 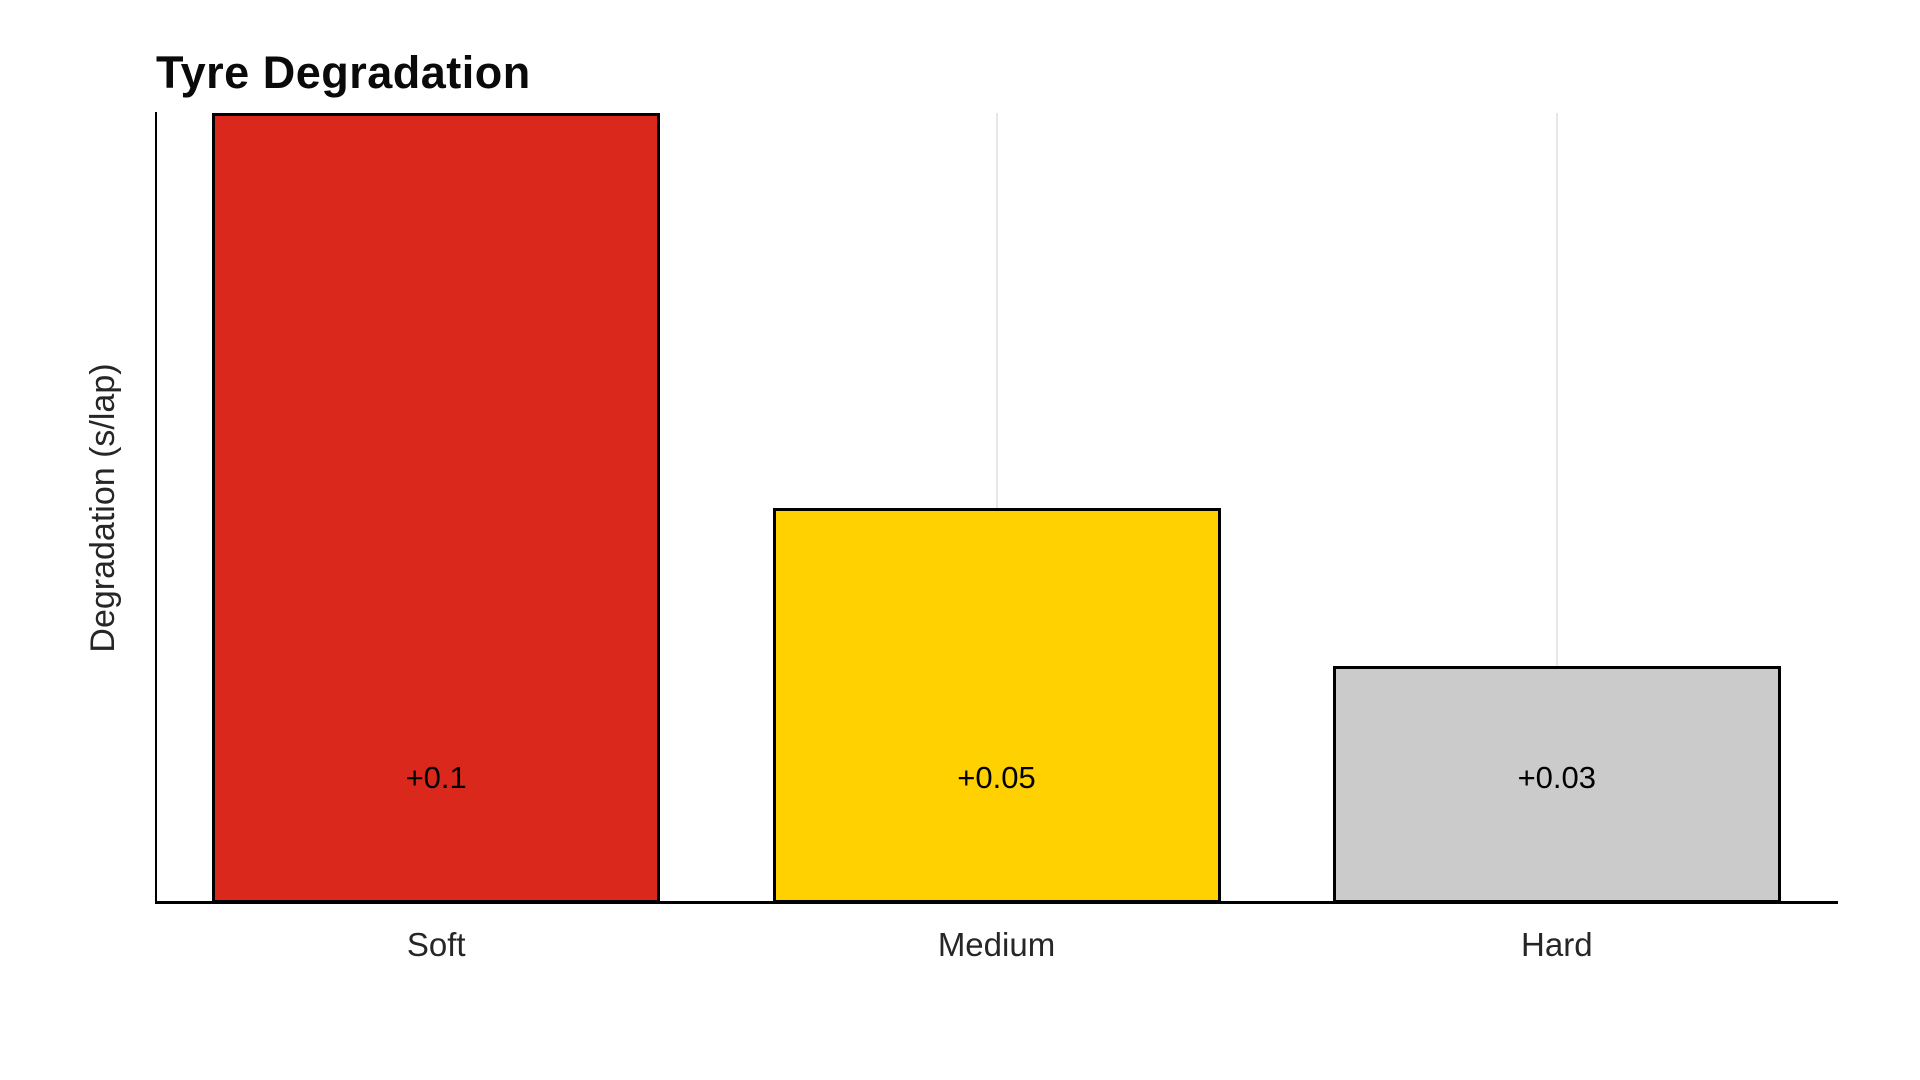 What do you see at coordinates (436, 944) in the screenshot?
I see `x-tick-label-soft: Soft` at bounding box center [436, 944].